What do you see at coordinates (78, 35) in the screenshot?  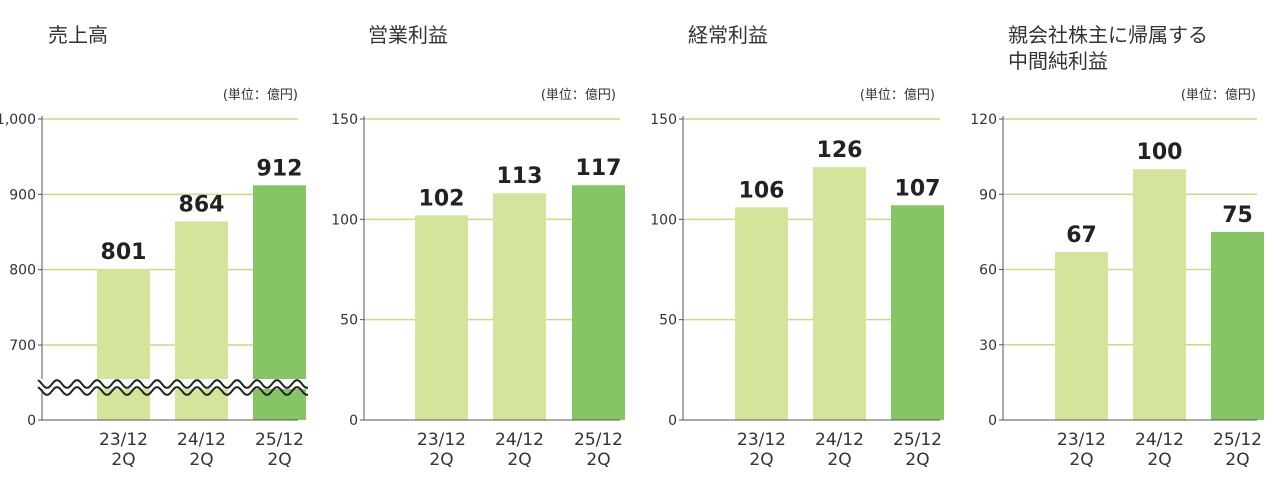 I see `chart-title: 売上高` at bounding box center [78, 35].